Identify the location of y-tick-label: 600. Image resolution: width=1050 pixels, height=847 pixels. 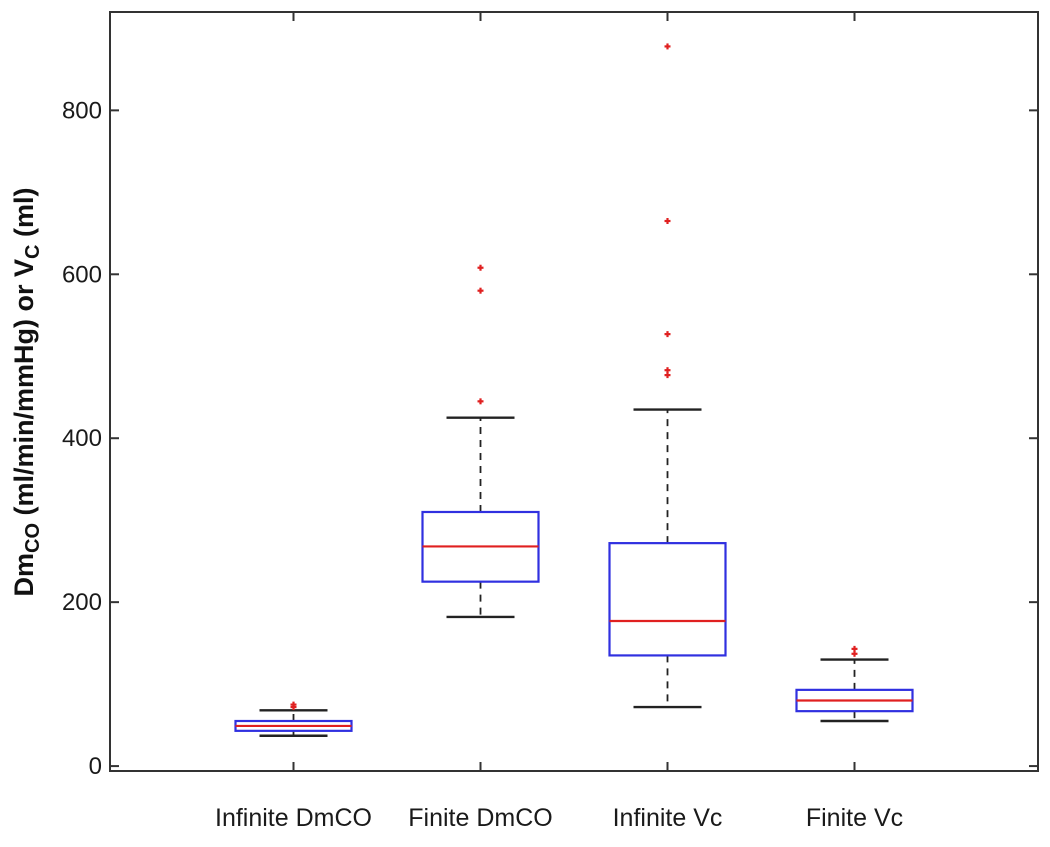
(82, 274).